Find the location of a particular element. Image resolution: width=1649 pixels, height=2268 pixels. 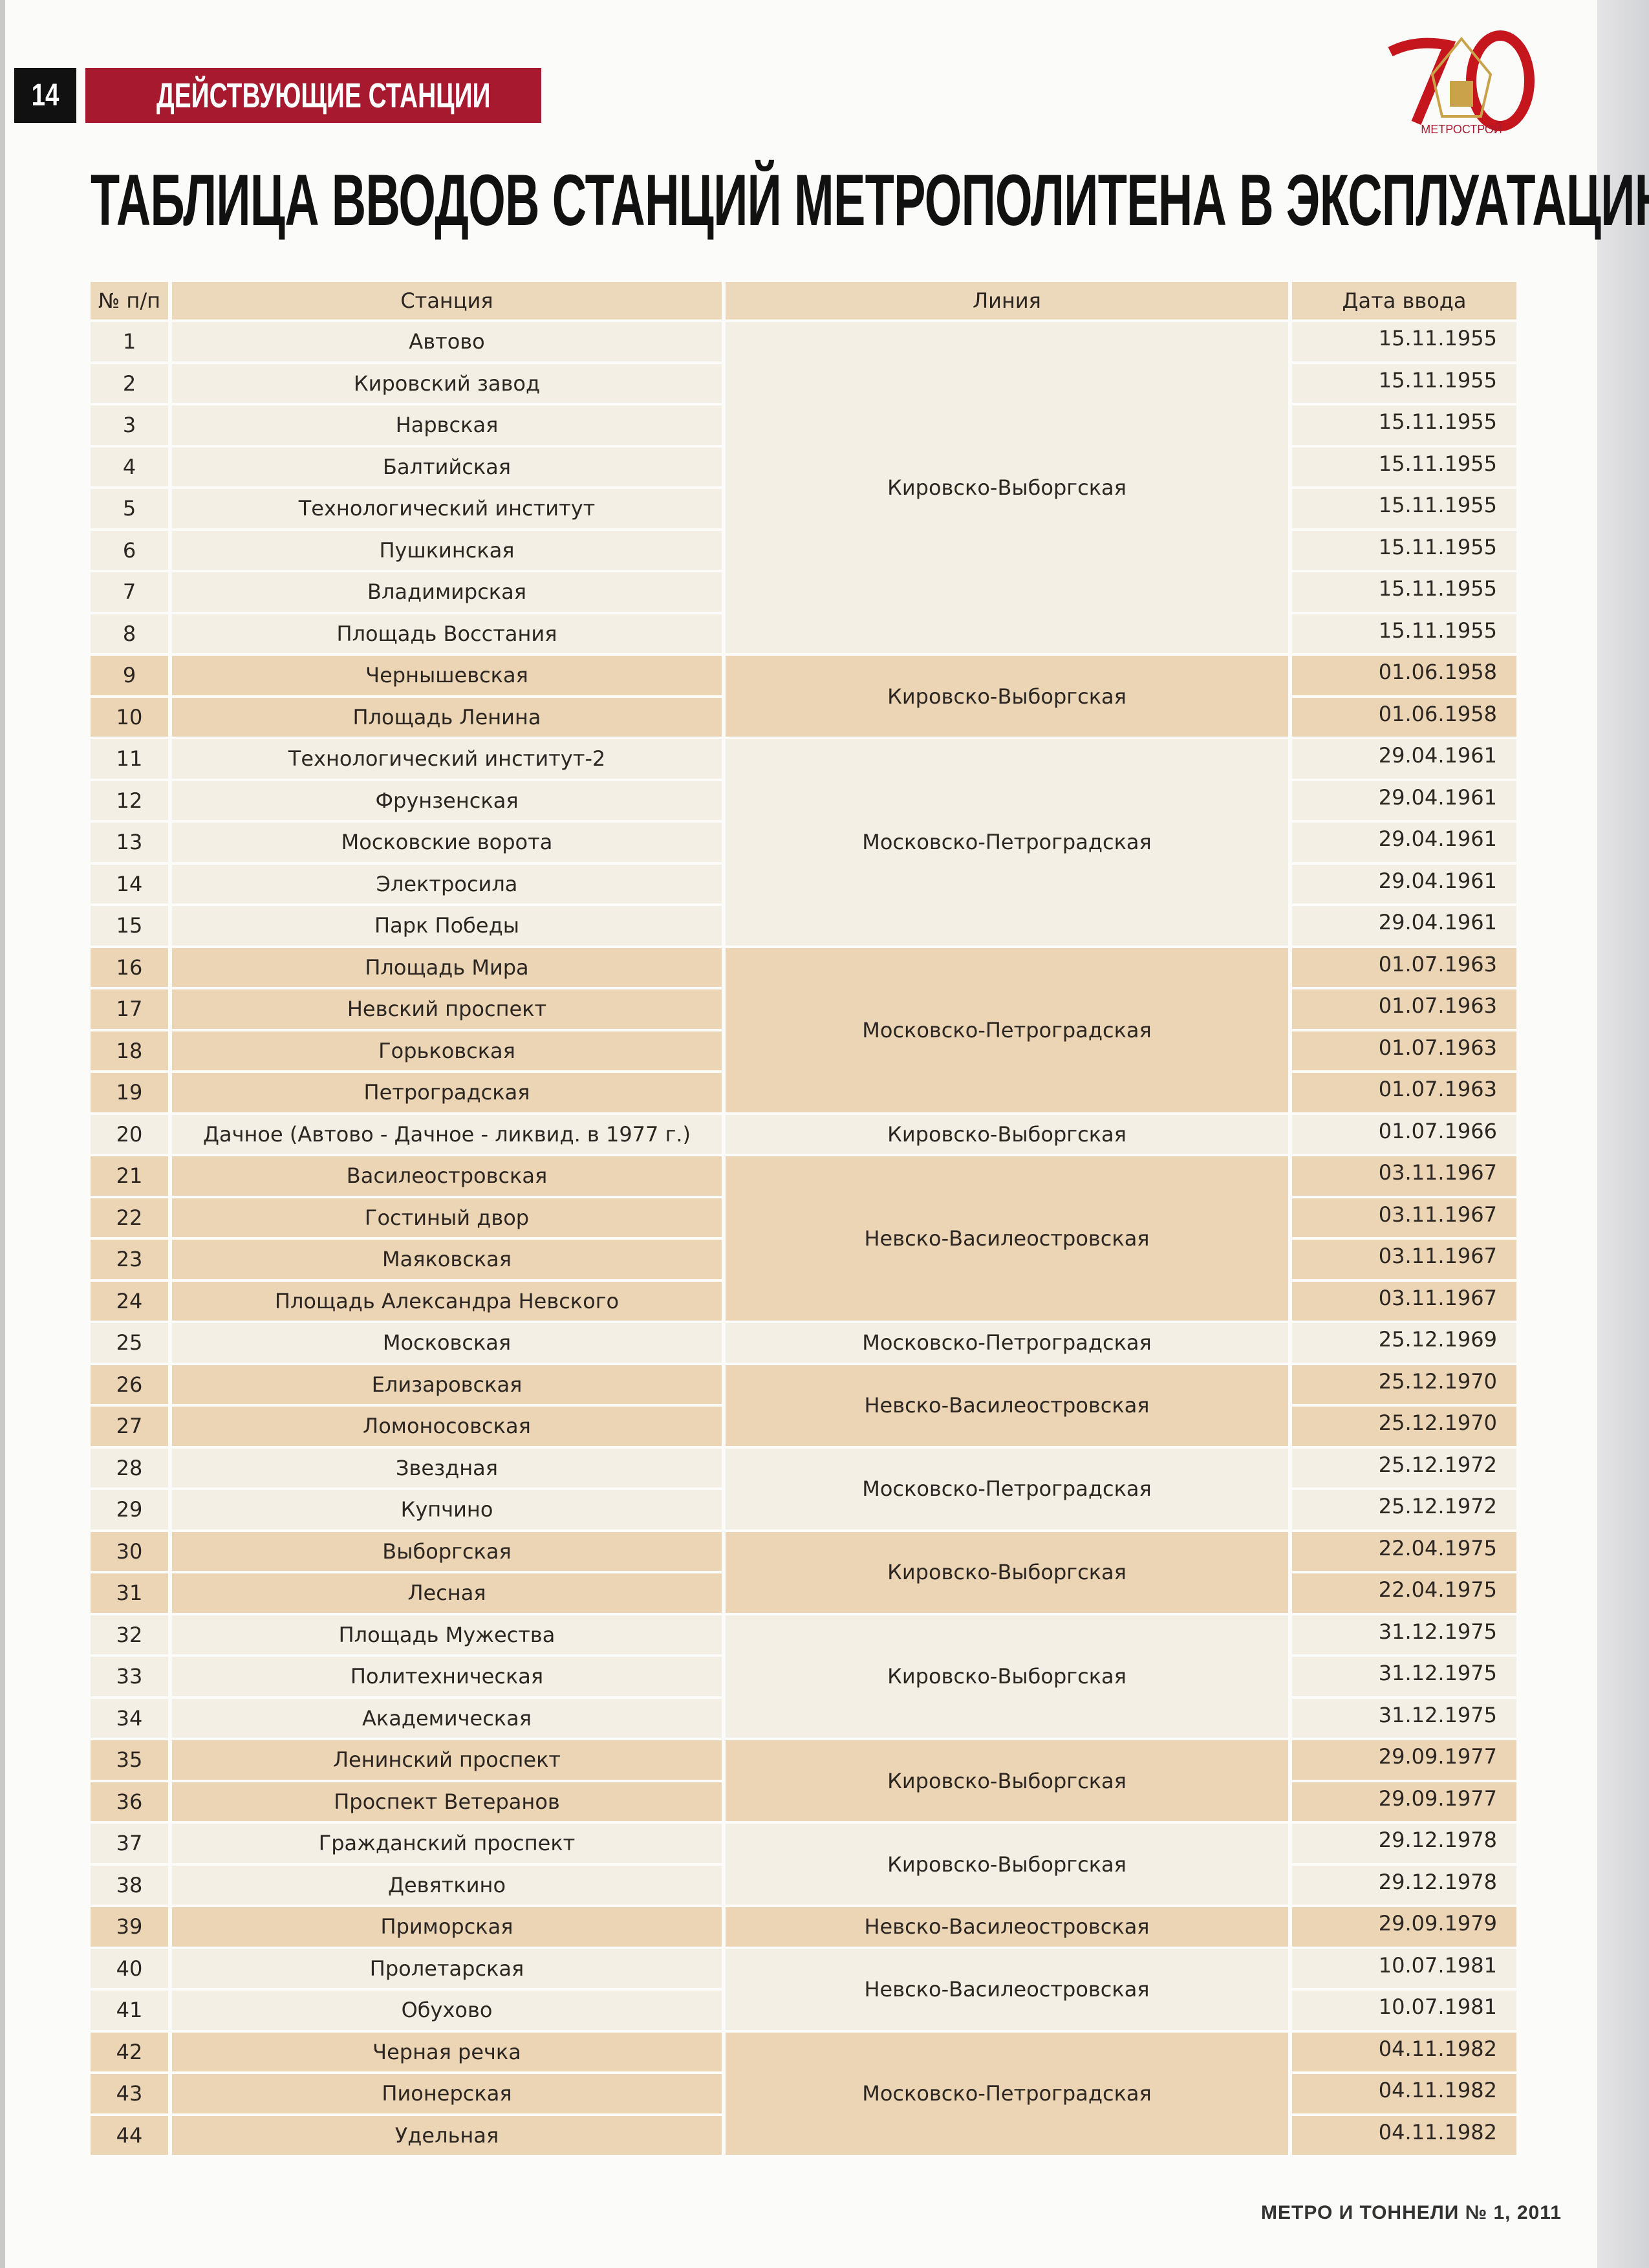

station-name: Ленинский проспект is located at coordinates (447, 1760).